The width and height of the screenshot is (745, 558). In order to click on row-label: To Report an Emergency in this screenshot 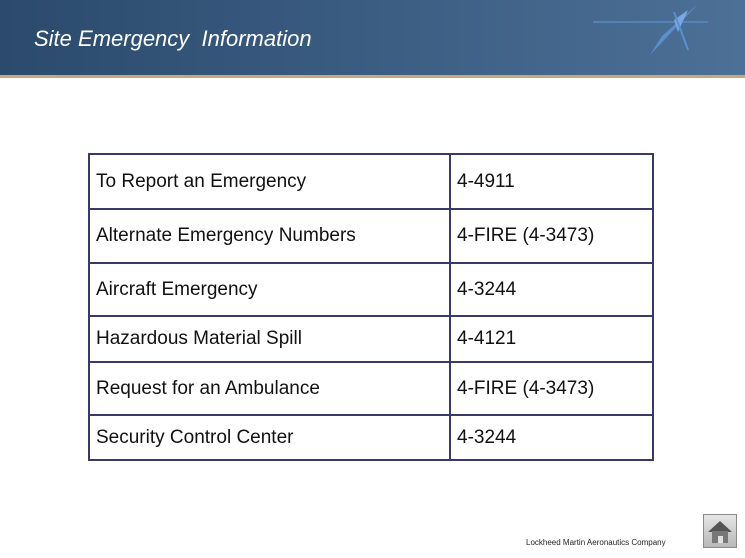, I will do `click(269, 181)`.